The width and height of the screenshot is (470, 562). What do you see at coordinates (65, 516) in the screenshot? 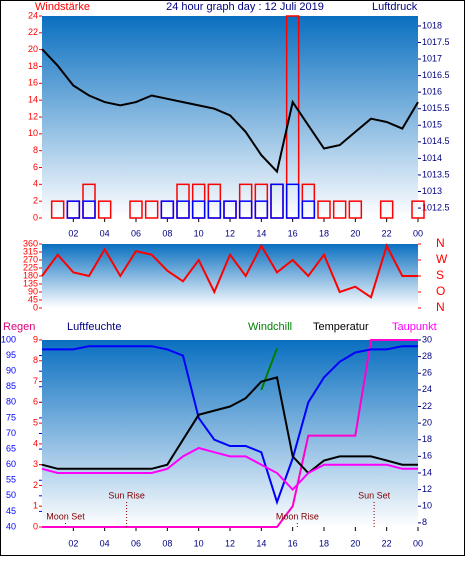
I see `event-label: Moon Set` at bounding box center [65, 516].